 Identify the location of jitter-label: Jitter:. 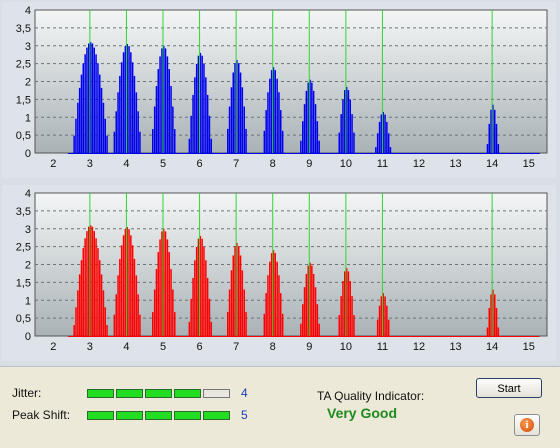
(27, 393).